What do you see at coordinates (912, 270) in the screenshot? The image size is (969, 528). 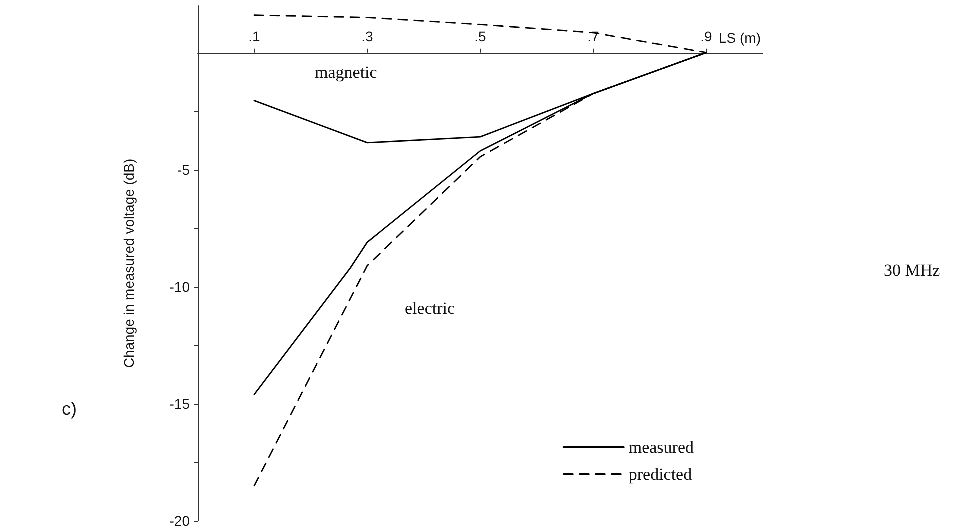 I see `text: 30 MHz` at bounding box center [912, 270].